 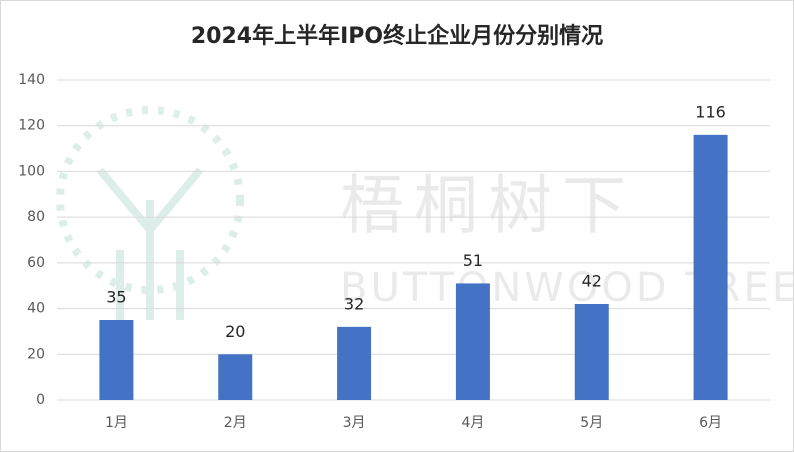 What do you see at coordinates (397, 36) in the screenshot?
I see `chart-title: 2024年上半年IPO终止企业月份分别情况` at bounding box center [397, 36].